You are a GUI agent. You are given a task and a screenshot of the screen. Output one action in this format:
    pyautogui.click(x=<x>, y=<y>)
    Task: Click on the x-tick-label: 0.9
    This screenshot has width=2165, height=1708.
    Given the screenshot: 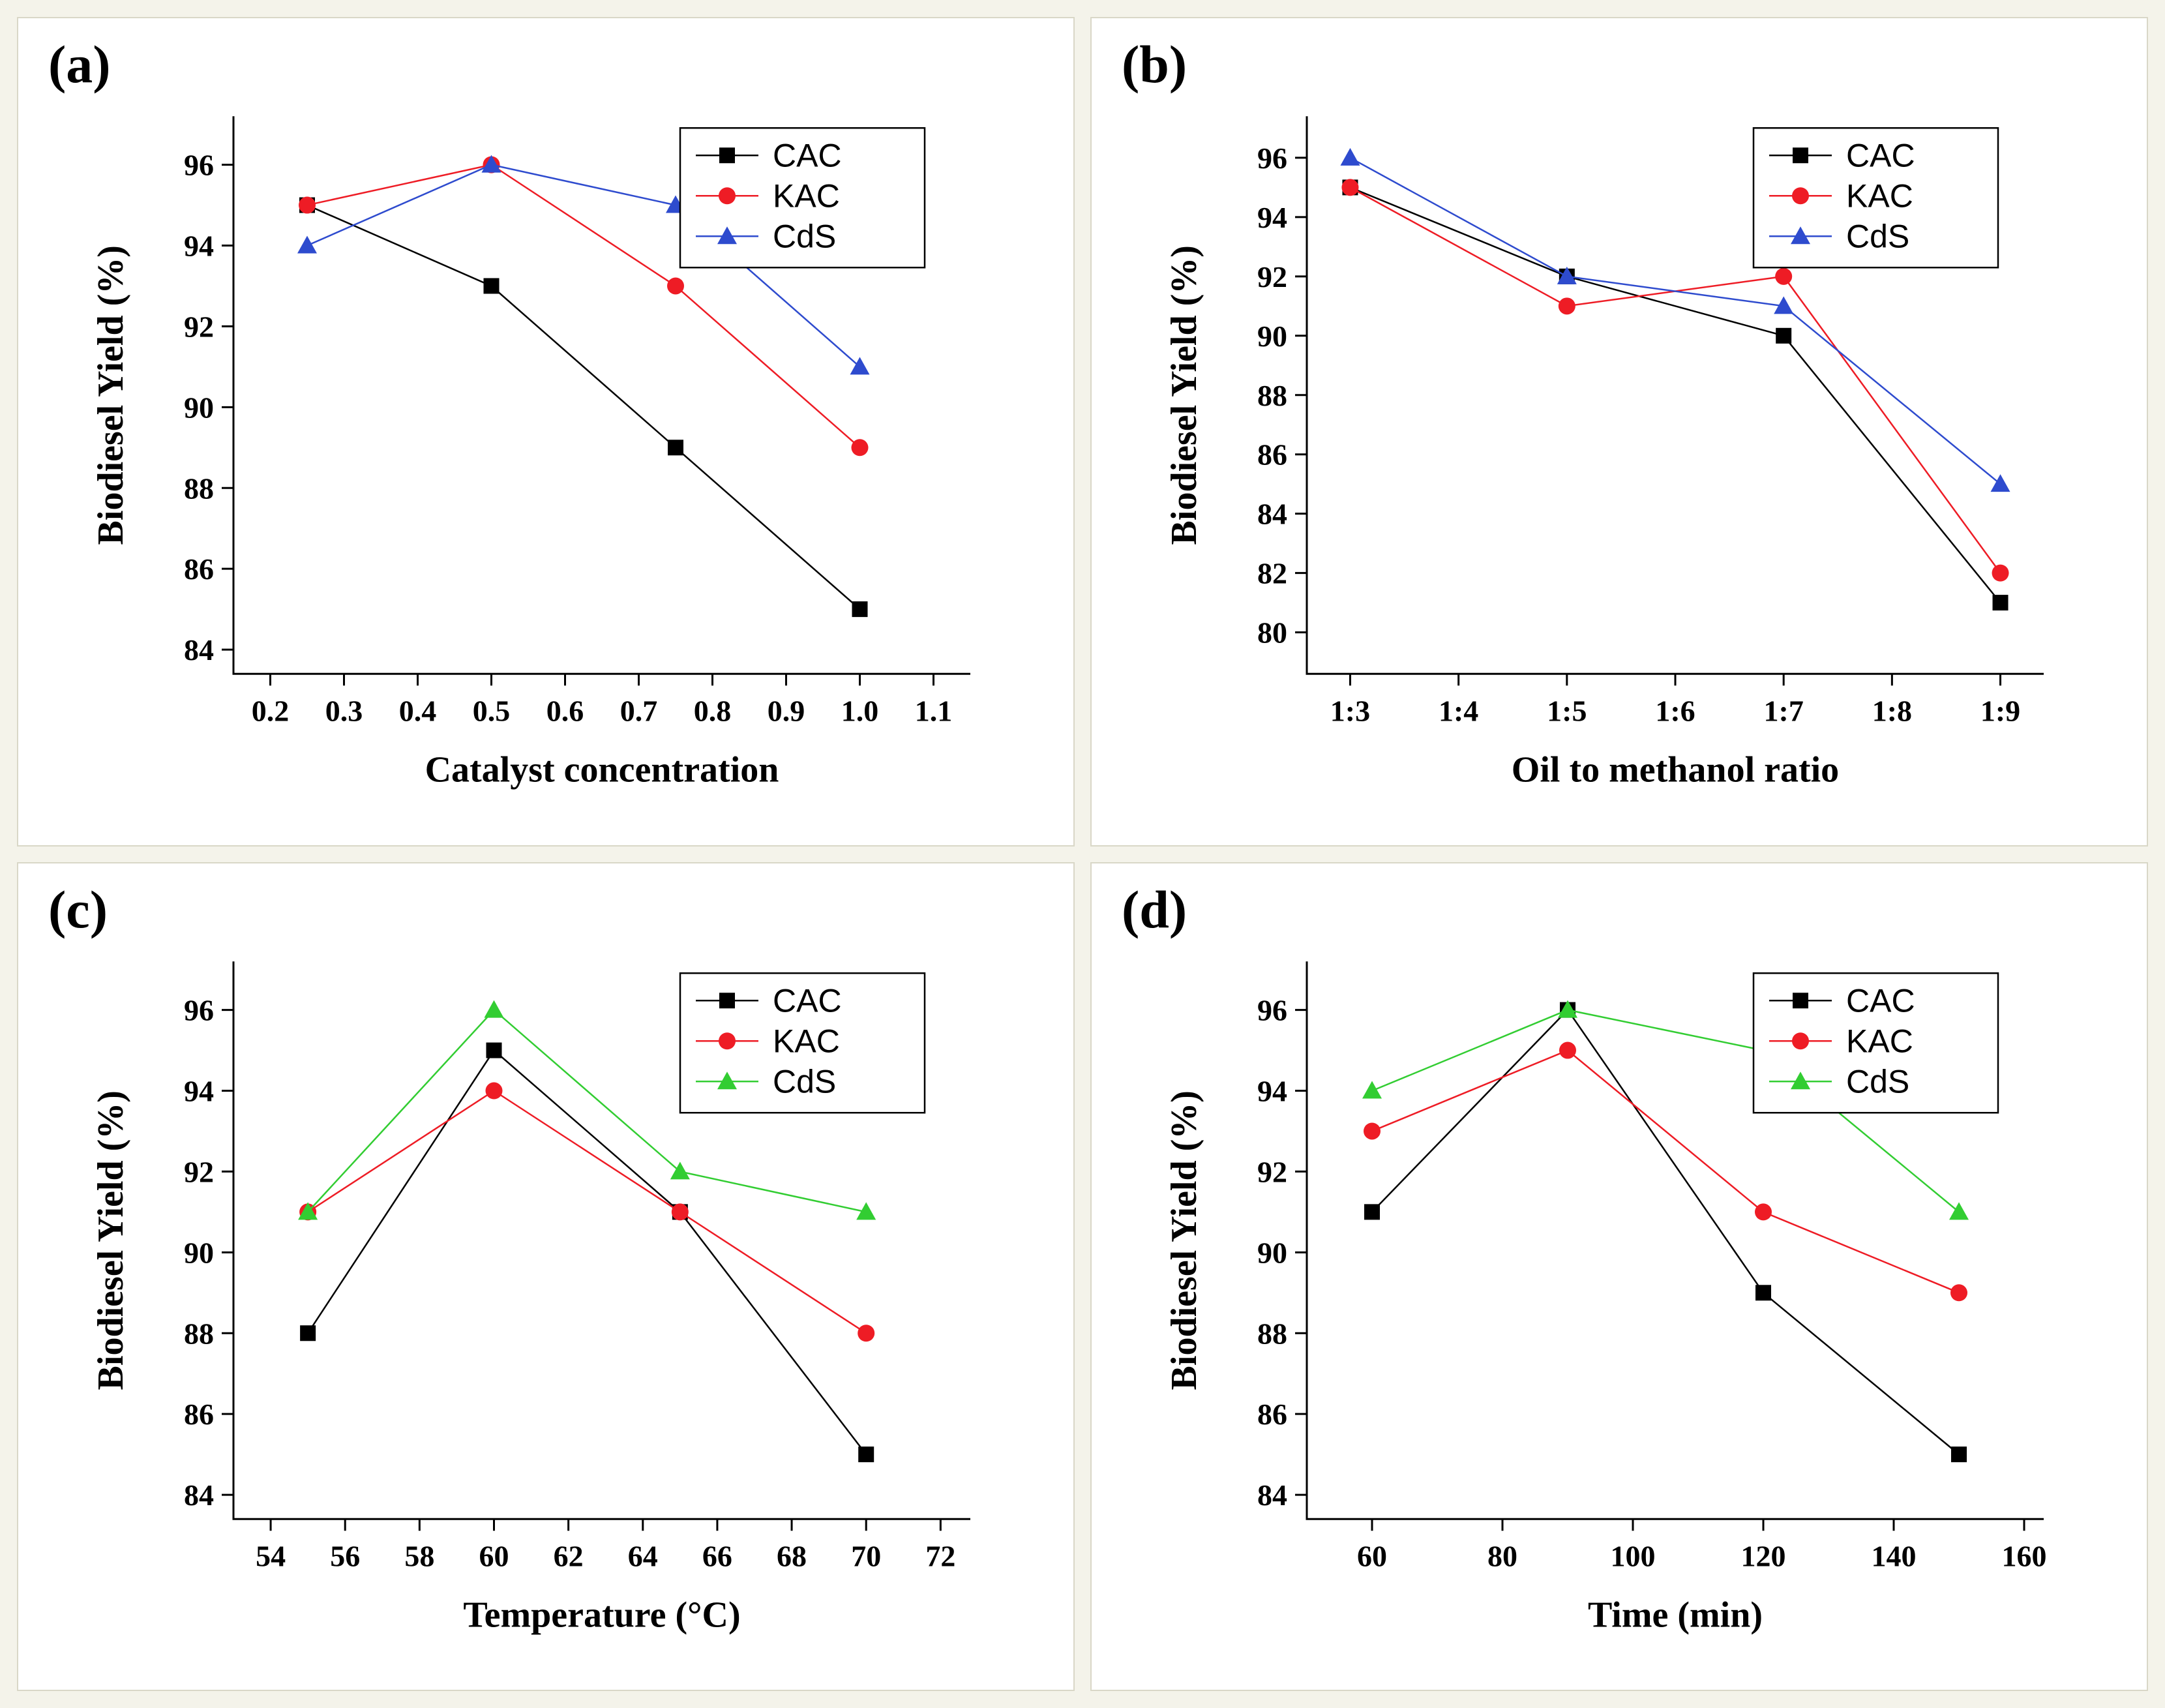 What is the action you would take?
    pyautogui.click(x=786, y=710)
    